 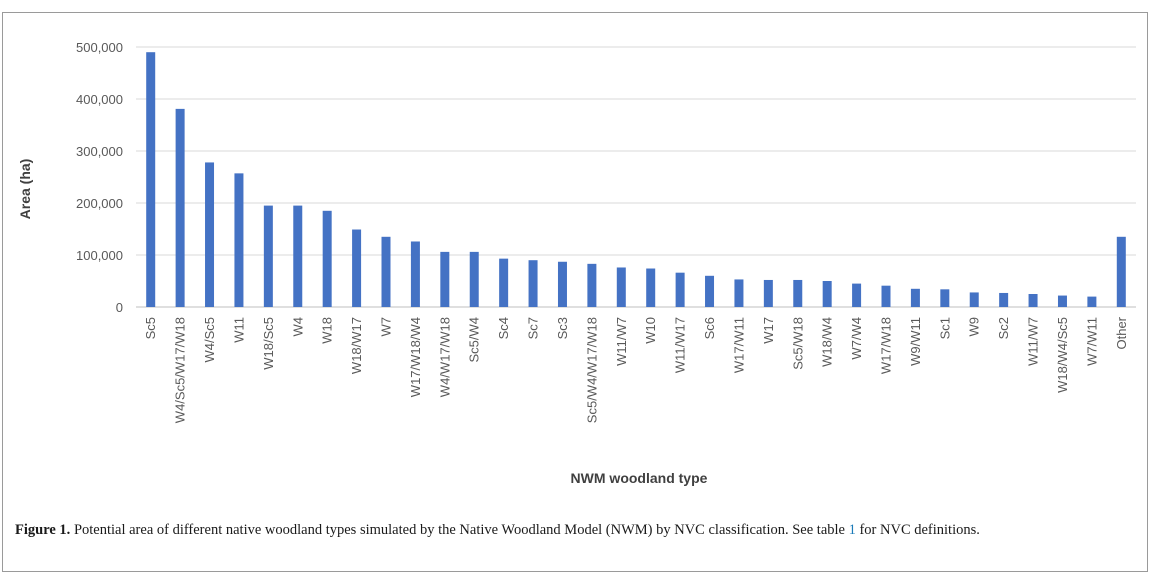 What do you see at coordinates (209, 340) in the screenshot?
I see `x-tick-label: W4/Sc5` at bounding box center [209, 340].